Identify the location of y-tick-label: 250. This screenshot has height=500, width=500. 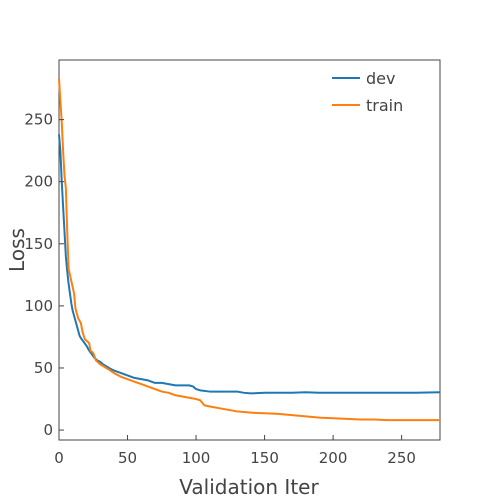
(38, 120).